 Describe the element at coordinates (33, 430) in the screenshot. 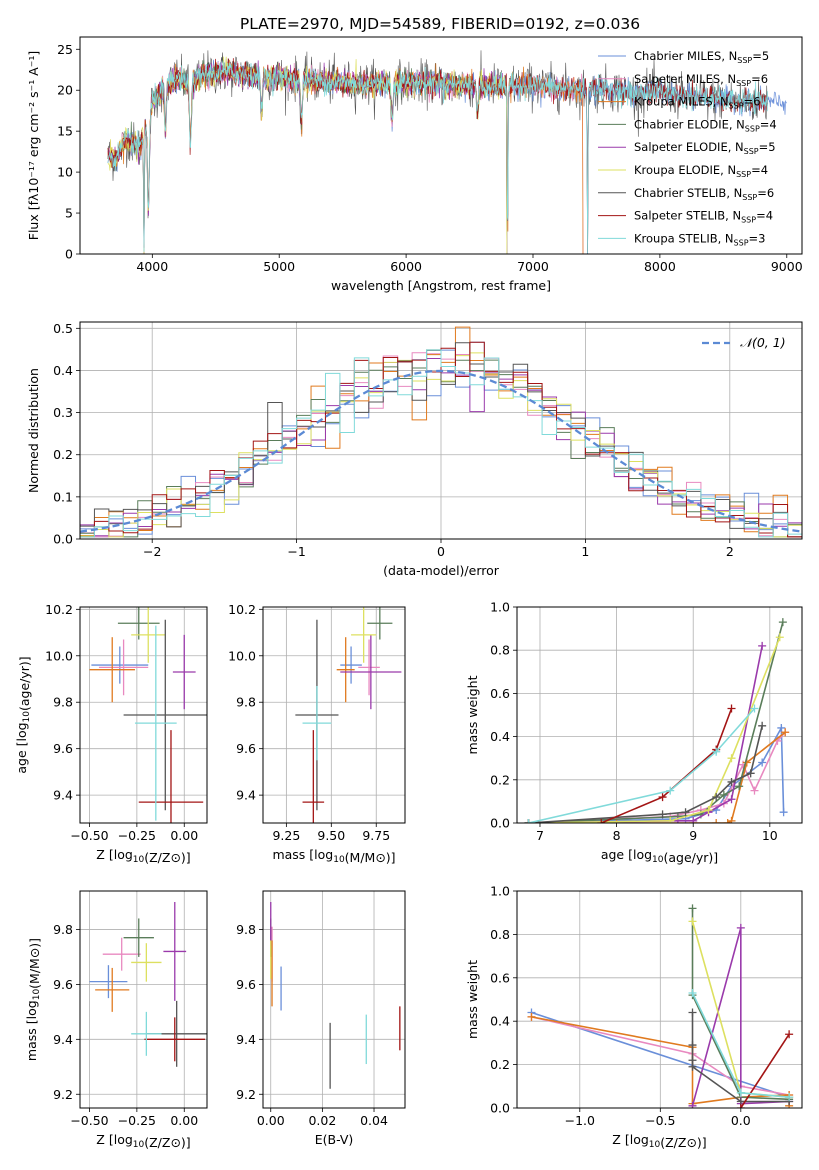

I see `y-axis-label: Normed distribution` at that location.